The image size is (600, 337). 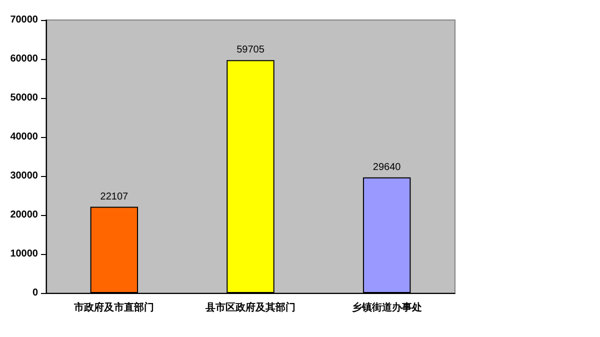 I want to click on y-tick-label: 0, so click(x=35, y=293).